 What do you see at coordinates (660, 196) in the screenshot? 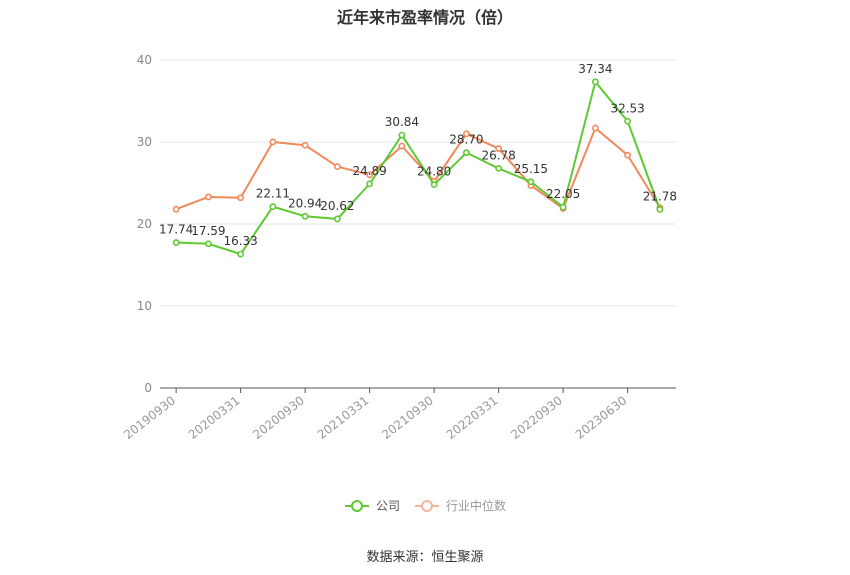
I see `data-label: 21.78` at bounding box center [660, 196].